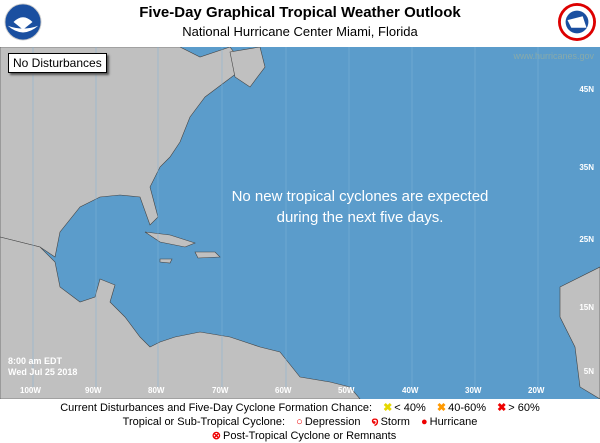 This screenshot has height=443, width=600. I want to click on issued-date-text: Wed Jul 25 2018, so click(43, 372).